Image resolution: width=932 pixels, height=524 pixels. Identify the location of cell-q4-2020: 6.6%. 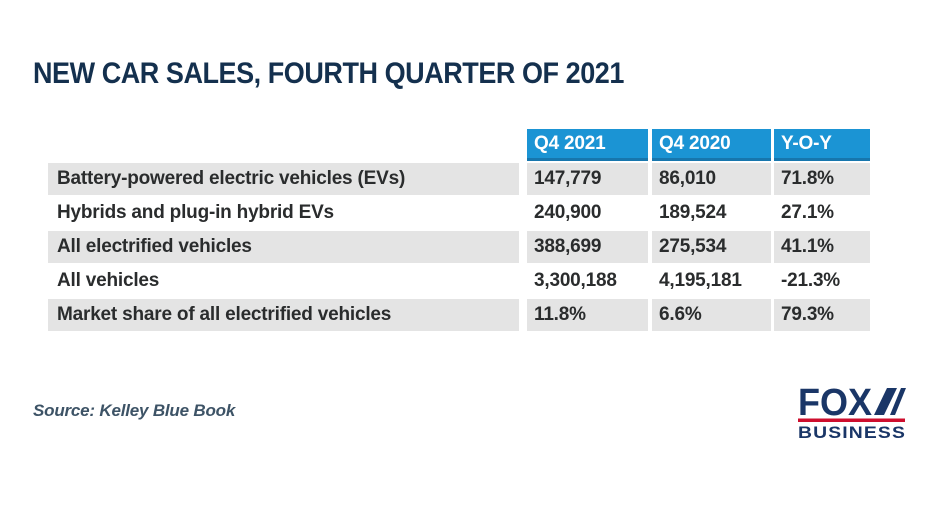
(711, 315).